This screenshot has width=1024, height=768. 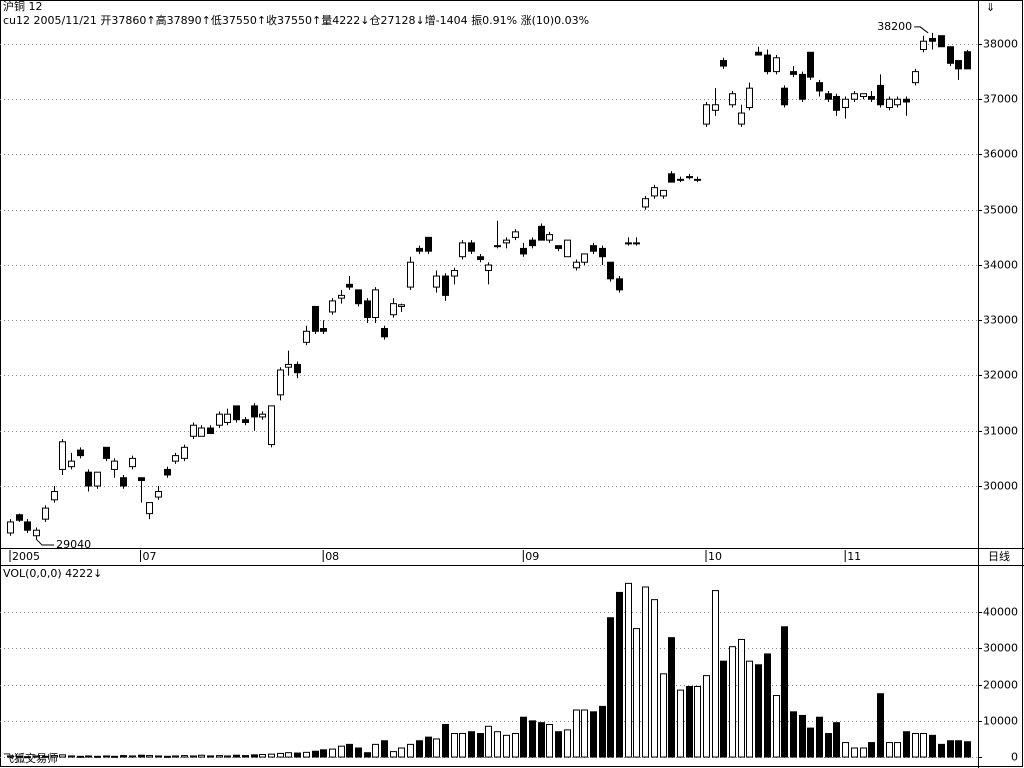 What do you see at coordinates (921, 30) in the screenshot?
I see `high-pointer` at bounding box center [921, 30].